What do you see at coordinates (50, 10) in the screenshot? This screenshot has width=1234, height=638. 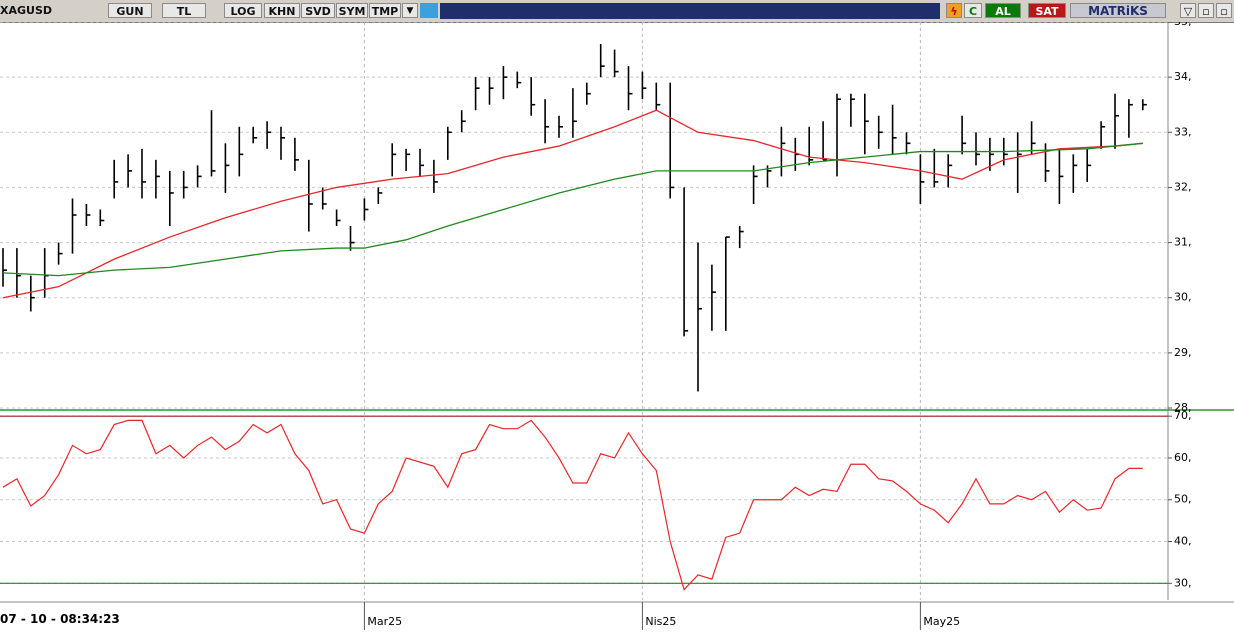 I see `symbol: XAGUSD` at bounding box center [50, 10].